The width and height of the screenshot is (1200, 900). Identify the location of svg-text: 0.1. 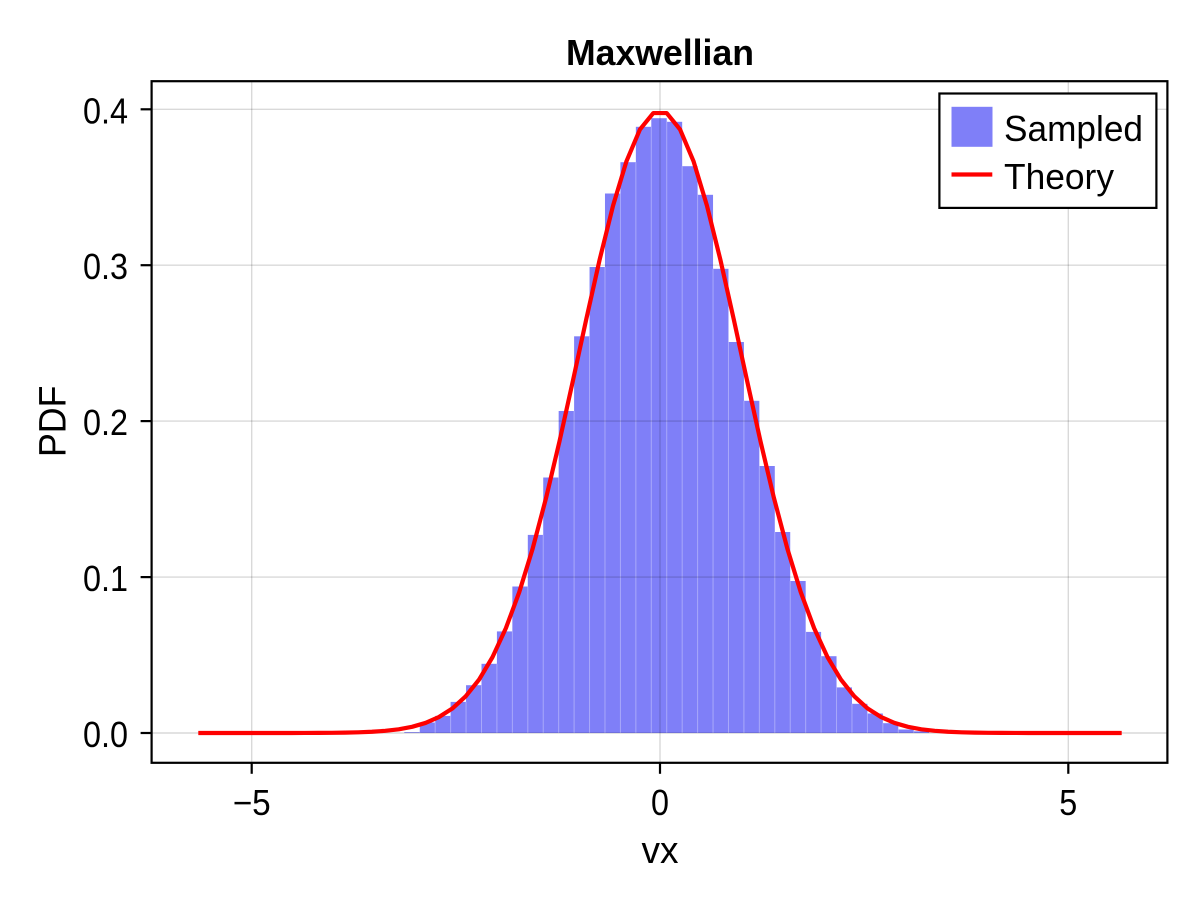
(105, 578).